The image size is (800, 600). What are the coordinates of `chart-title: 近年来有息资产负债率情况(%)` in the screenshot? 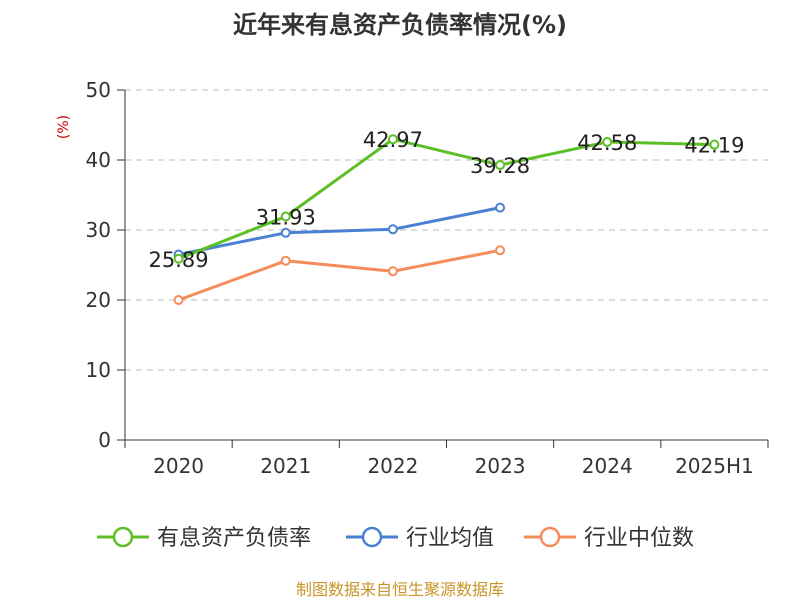 It's located at (400, 25).